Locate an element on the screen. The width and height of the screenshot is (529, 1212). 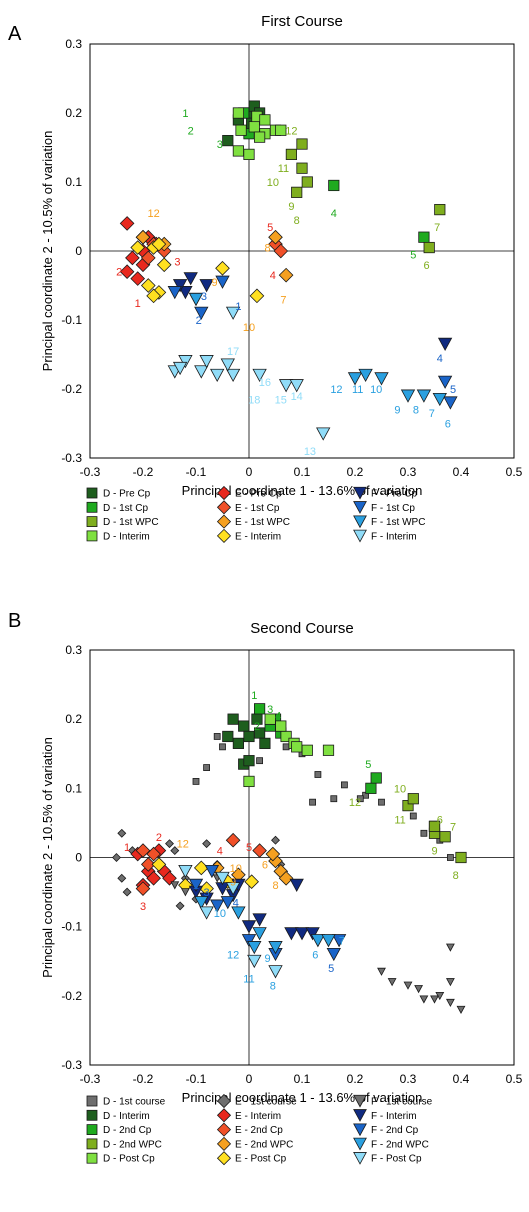
y-tick-label: 0 is located at coordinates (78, 858).